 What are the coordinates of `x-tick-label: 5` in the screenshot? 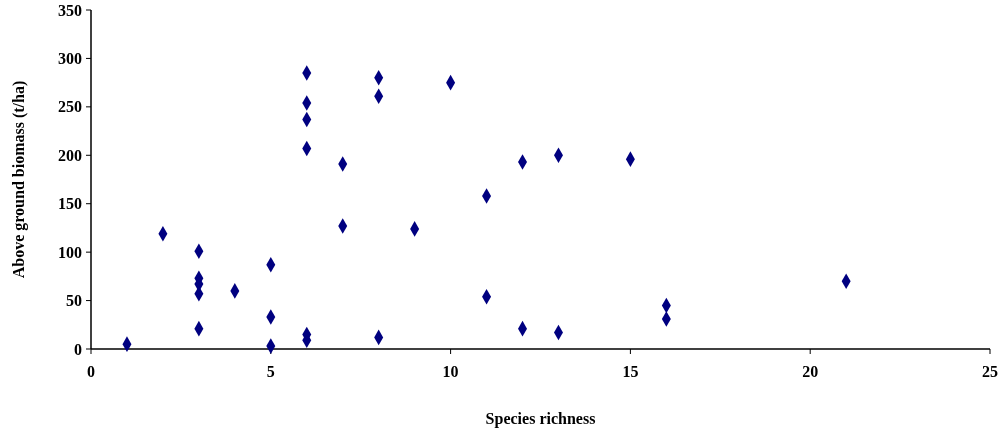 It's located at (270, 371).